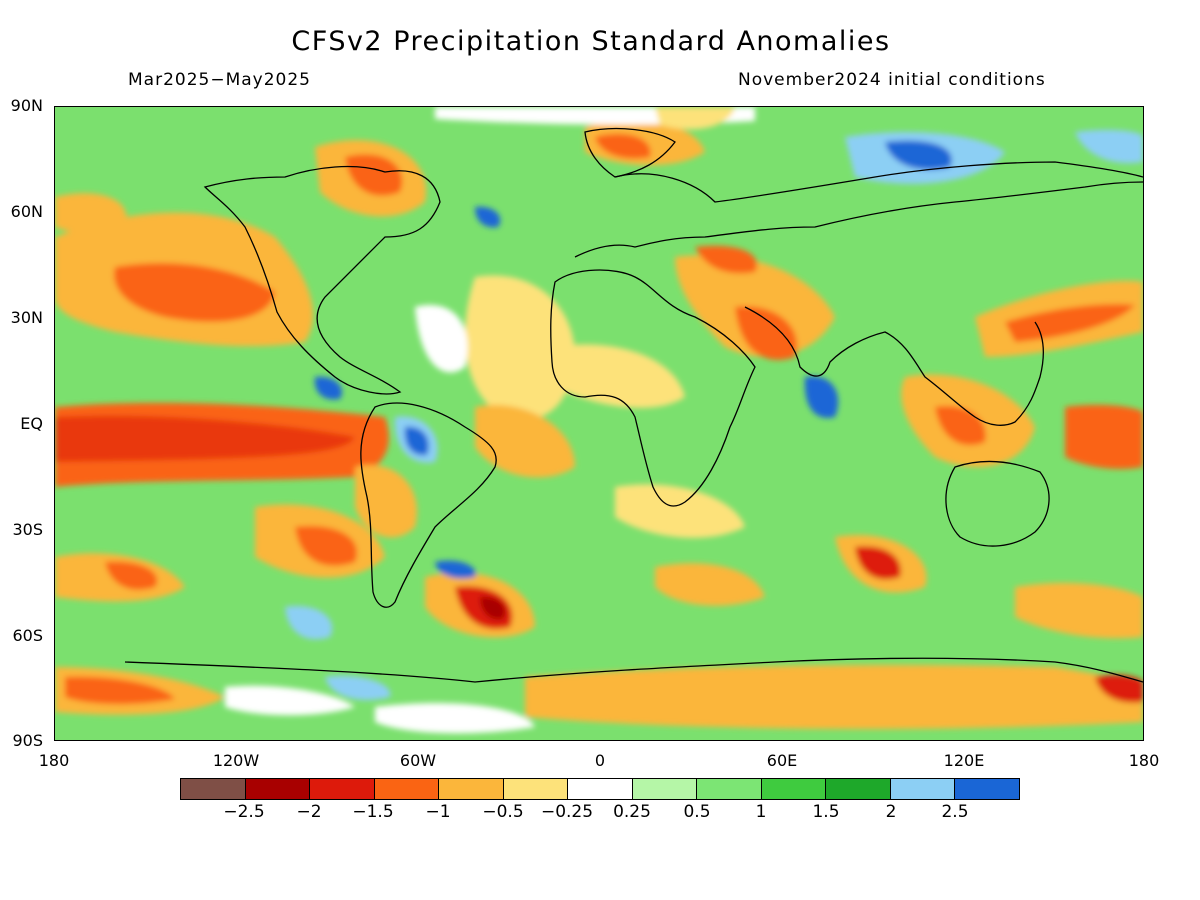  What do you see at coordinates (219, 80) in the screenshot?
I see `forecast-period: Mar2025−May2025` at bounding box center [219, 80].